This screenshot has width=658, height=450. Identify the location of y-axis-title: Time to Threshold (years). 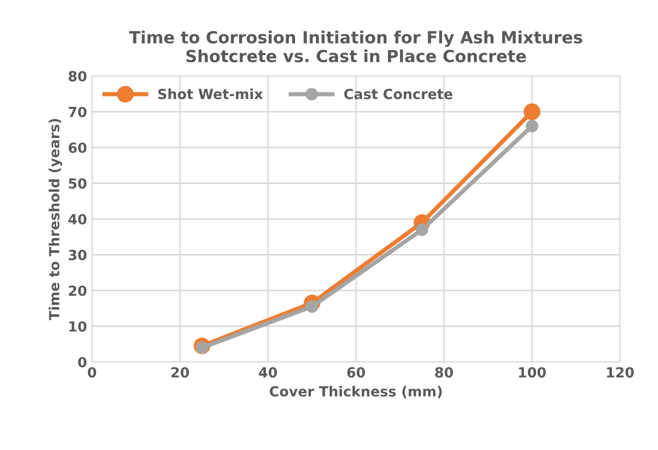
(55, 219).